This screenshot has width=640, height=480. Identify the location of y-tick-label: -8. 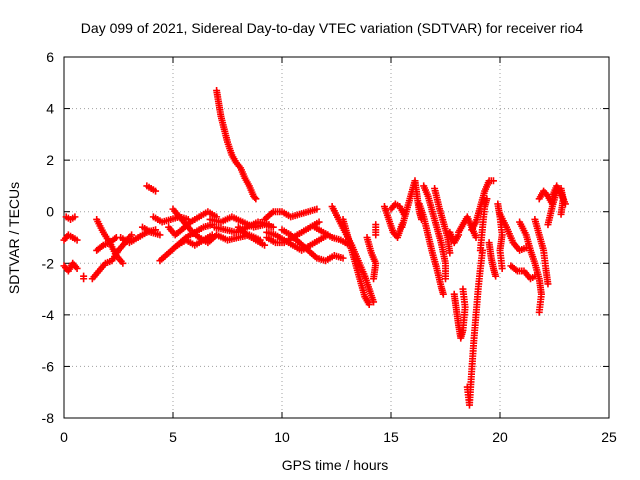
(48, 418).